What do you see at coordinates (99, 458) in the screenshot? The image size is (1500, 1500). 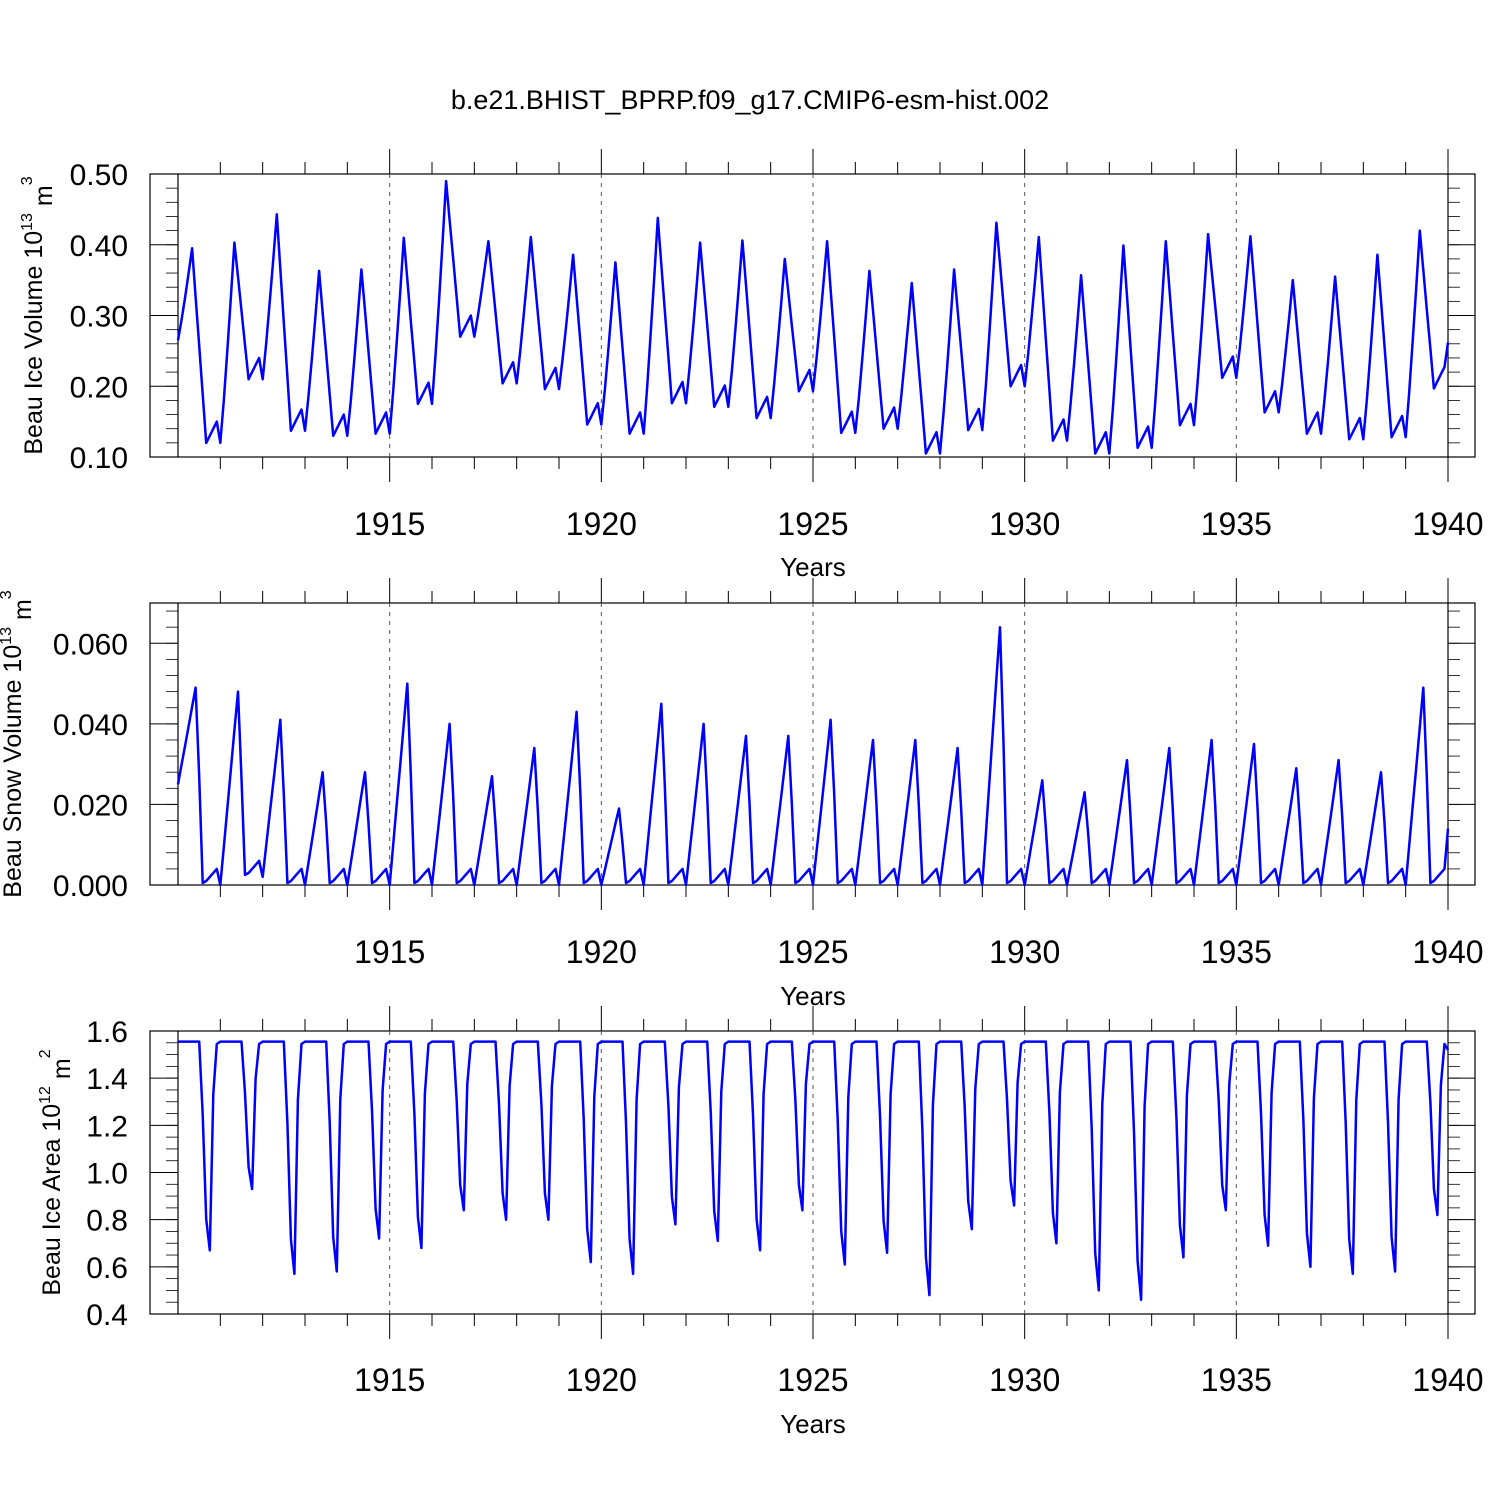 I see `y-tick-label: 0.10` at bounding box center [99, 458].